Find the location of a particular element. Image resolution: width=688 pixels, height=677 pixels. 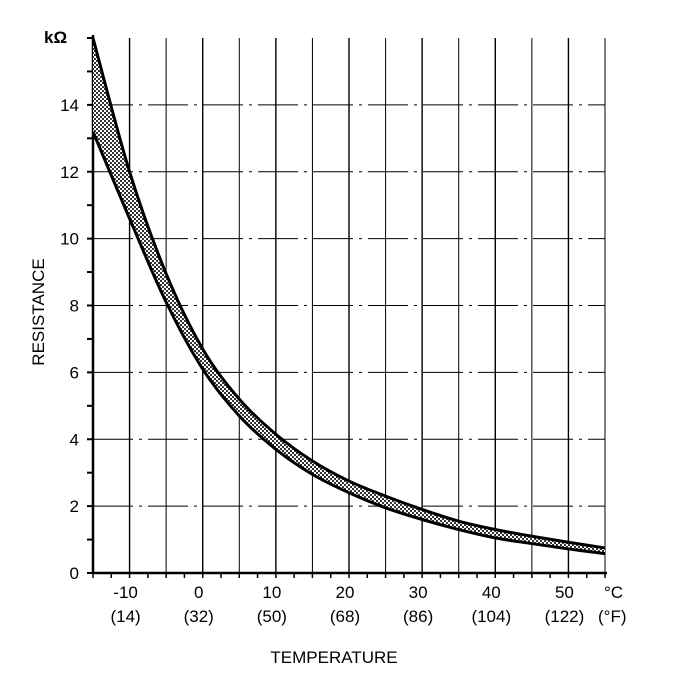

y-tick-label: 4 is located at coordinates (74, 439).